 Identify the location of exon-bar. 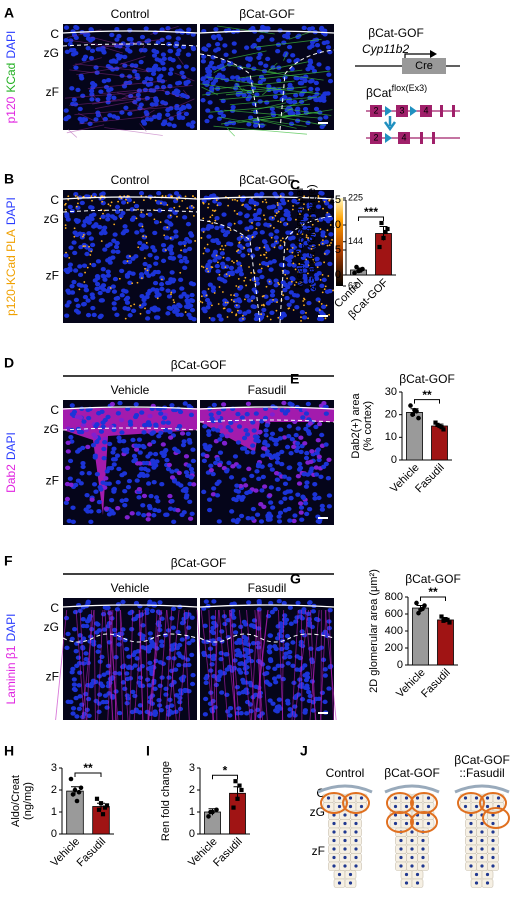
(433, 138).